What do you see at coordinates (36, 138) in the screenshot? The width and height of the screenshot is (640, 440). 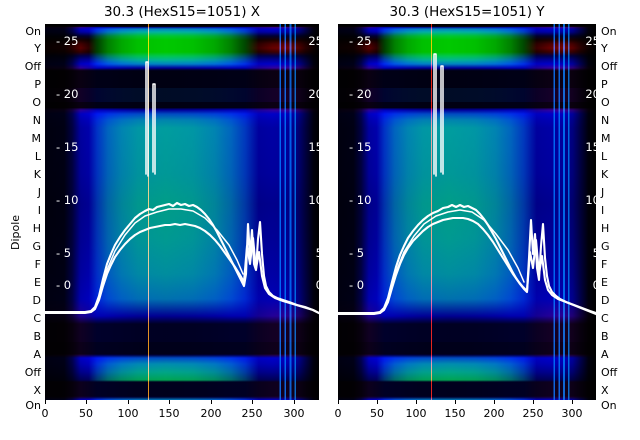 I see `category-label-left-6: M` at bounding box center [36, 138].